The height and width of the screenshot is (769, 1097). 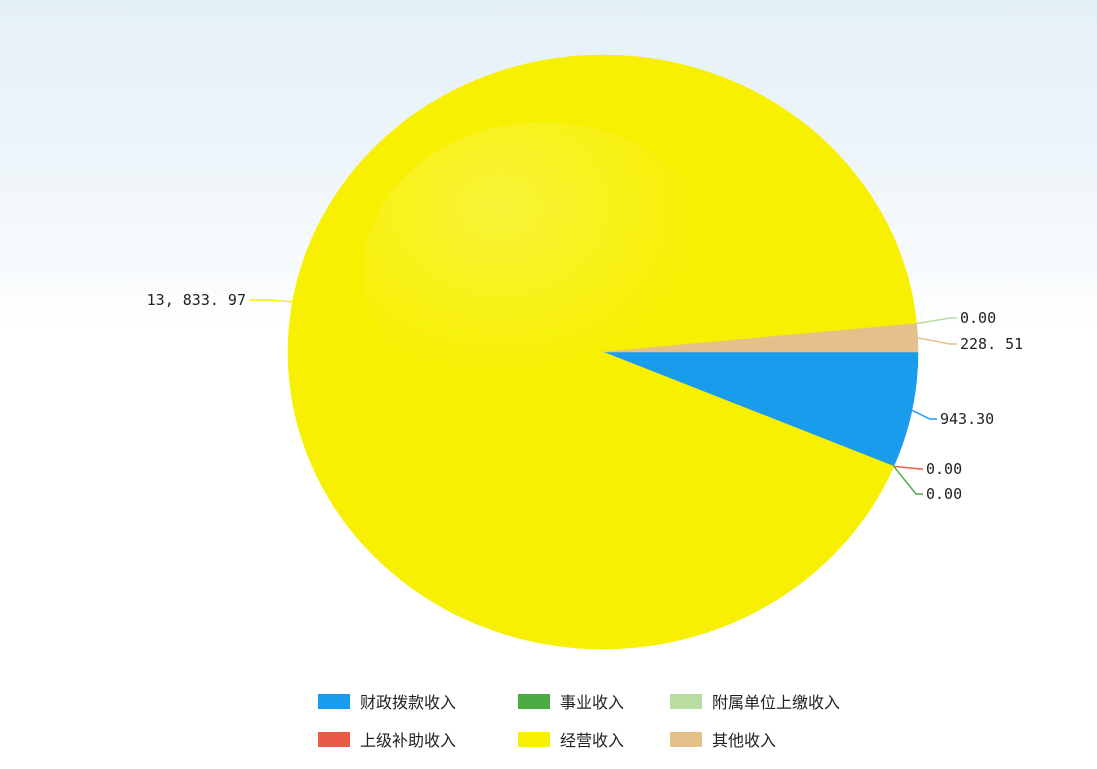 I want to click on data-label: 228. 51, so click(x=991, y=344).